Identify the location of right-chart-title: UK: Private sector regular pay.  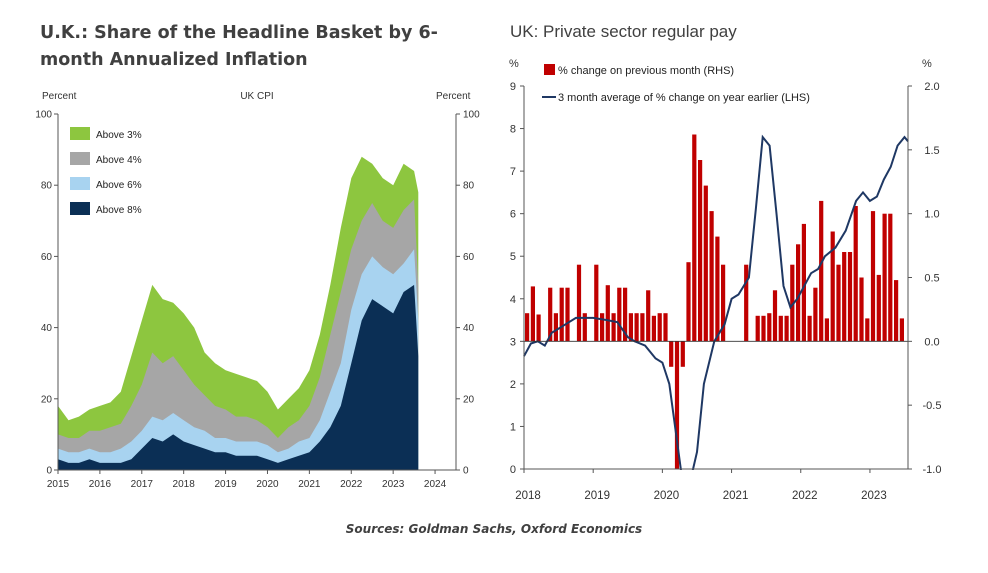
(623, 31).